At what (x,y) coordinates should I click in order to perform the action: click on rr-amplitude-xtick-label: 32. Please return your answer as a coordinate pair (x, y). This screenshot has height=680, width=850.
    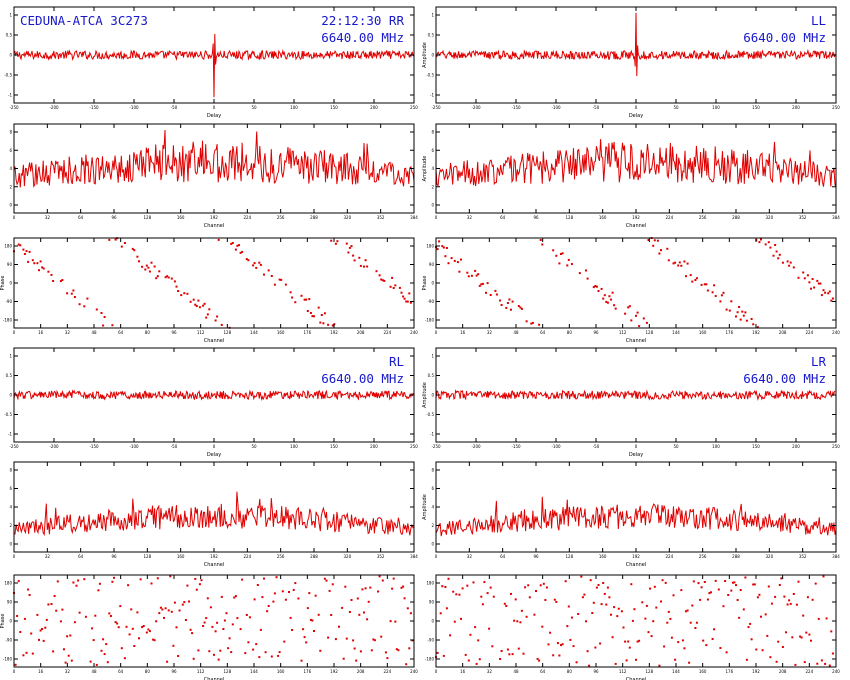
    Looking at the image, I should click on (48, 217).